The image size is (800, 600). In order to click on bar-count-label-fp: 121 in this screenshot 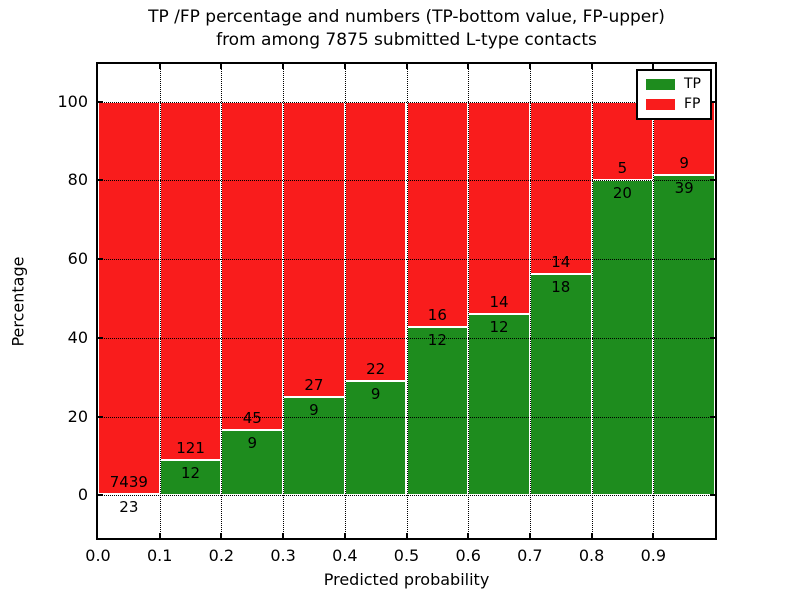, I will do `click(190, 447)`.